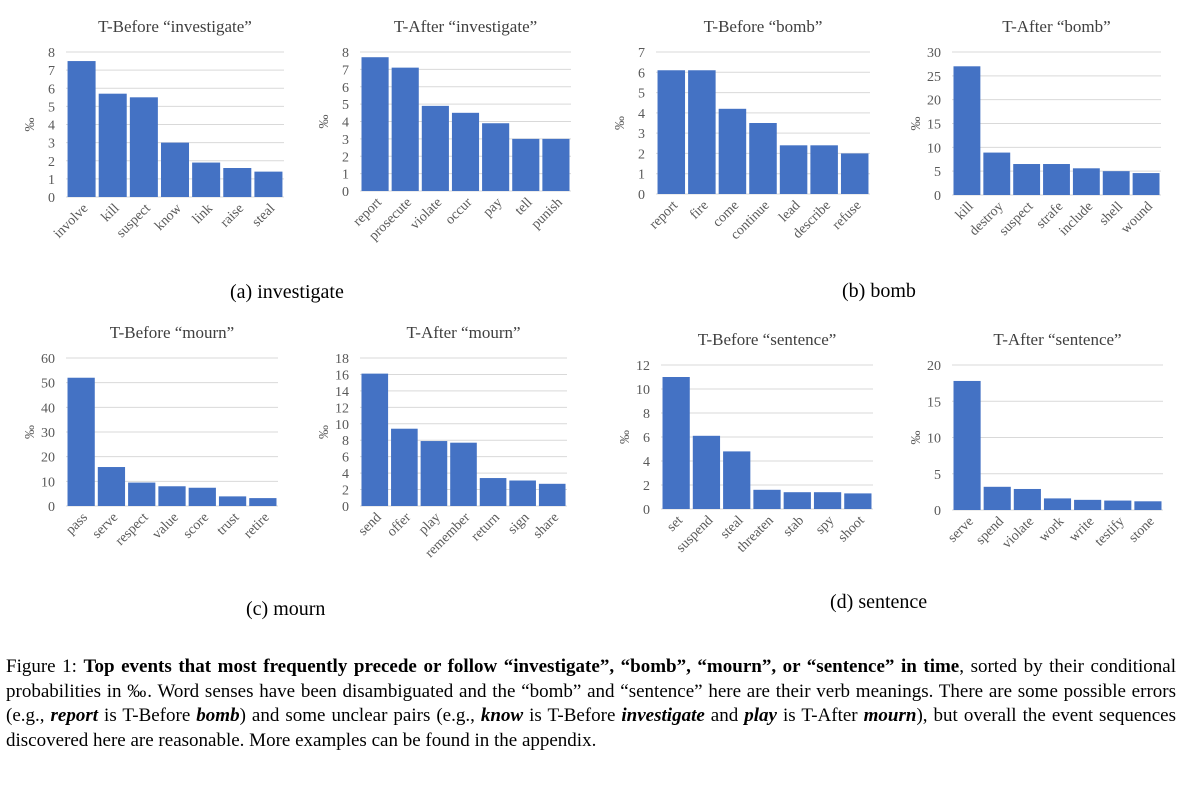  I want to click on bar-value, so click(172, 496).